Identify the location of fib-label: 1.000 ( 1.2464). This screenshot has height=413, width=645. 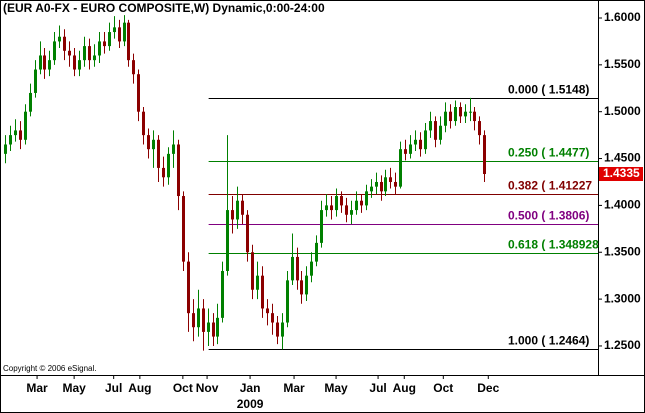
(548, 341).